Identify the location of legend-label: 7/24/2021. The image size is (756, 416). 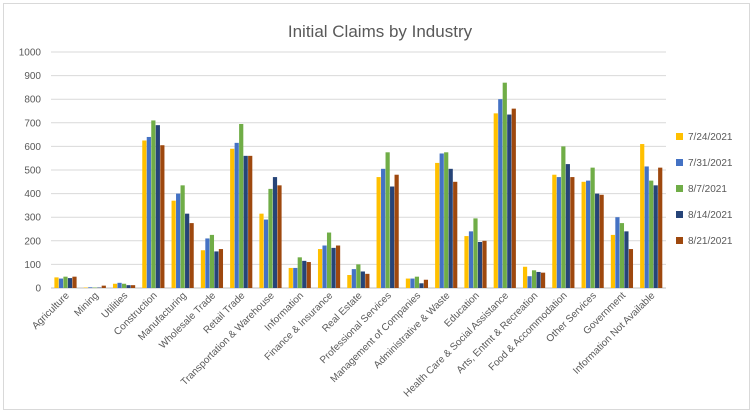
(710, 137).